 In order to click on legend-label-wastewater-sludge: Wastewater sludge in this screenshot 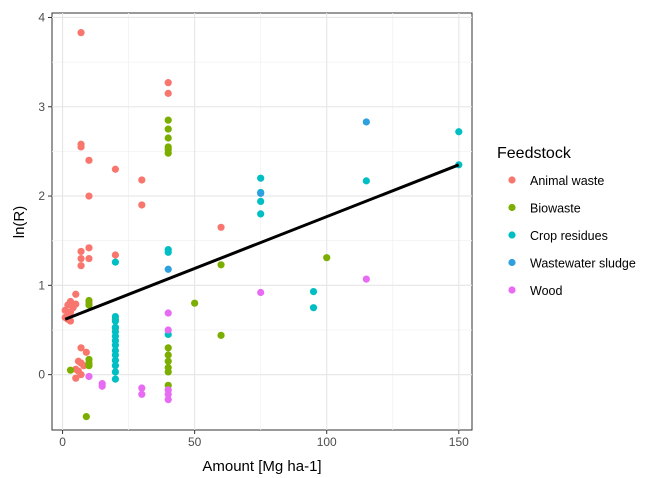, I will do `click(583, 264)`.